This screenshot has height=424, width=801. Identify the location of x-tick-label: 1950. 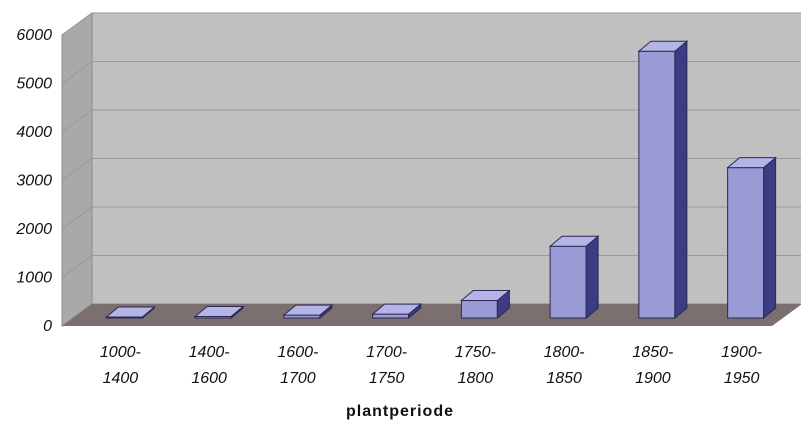
(742, 378).